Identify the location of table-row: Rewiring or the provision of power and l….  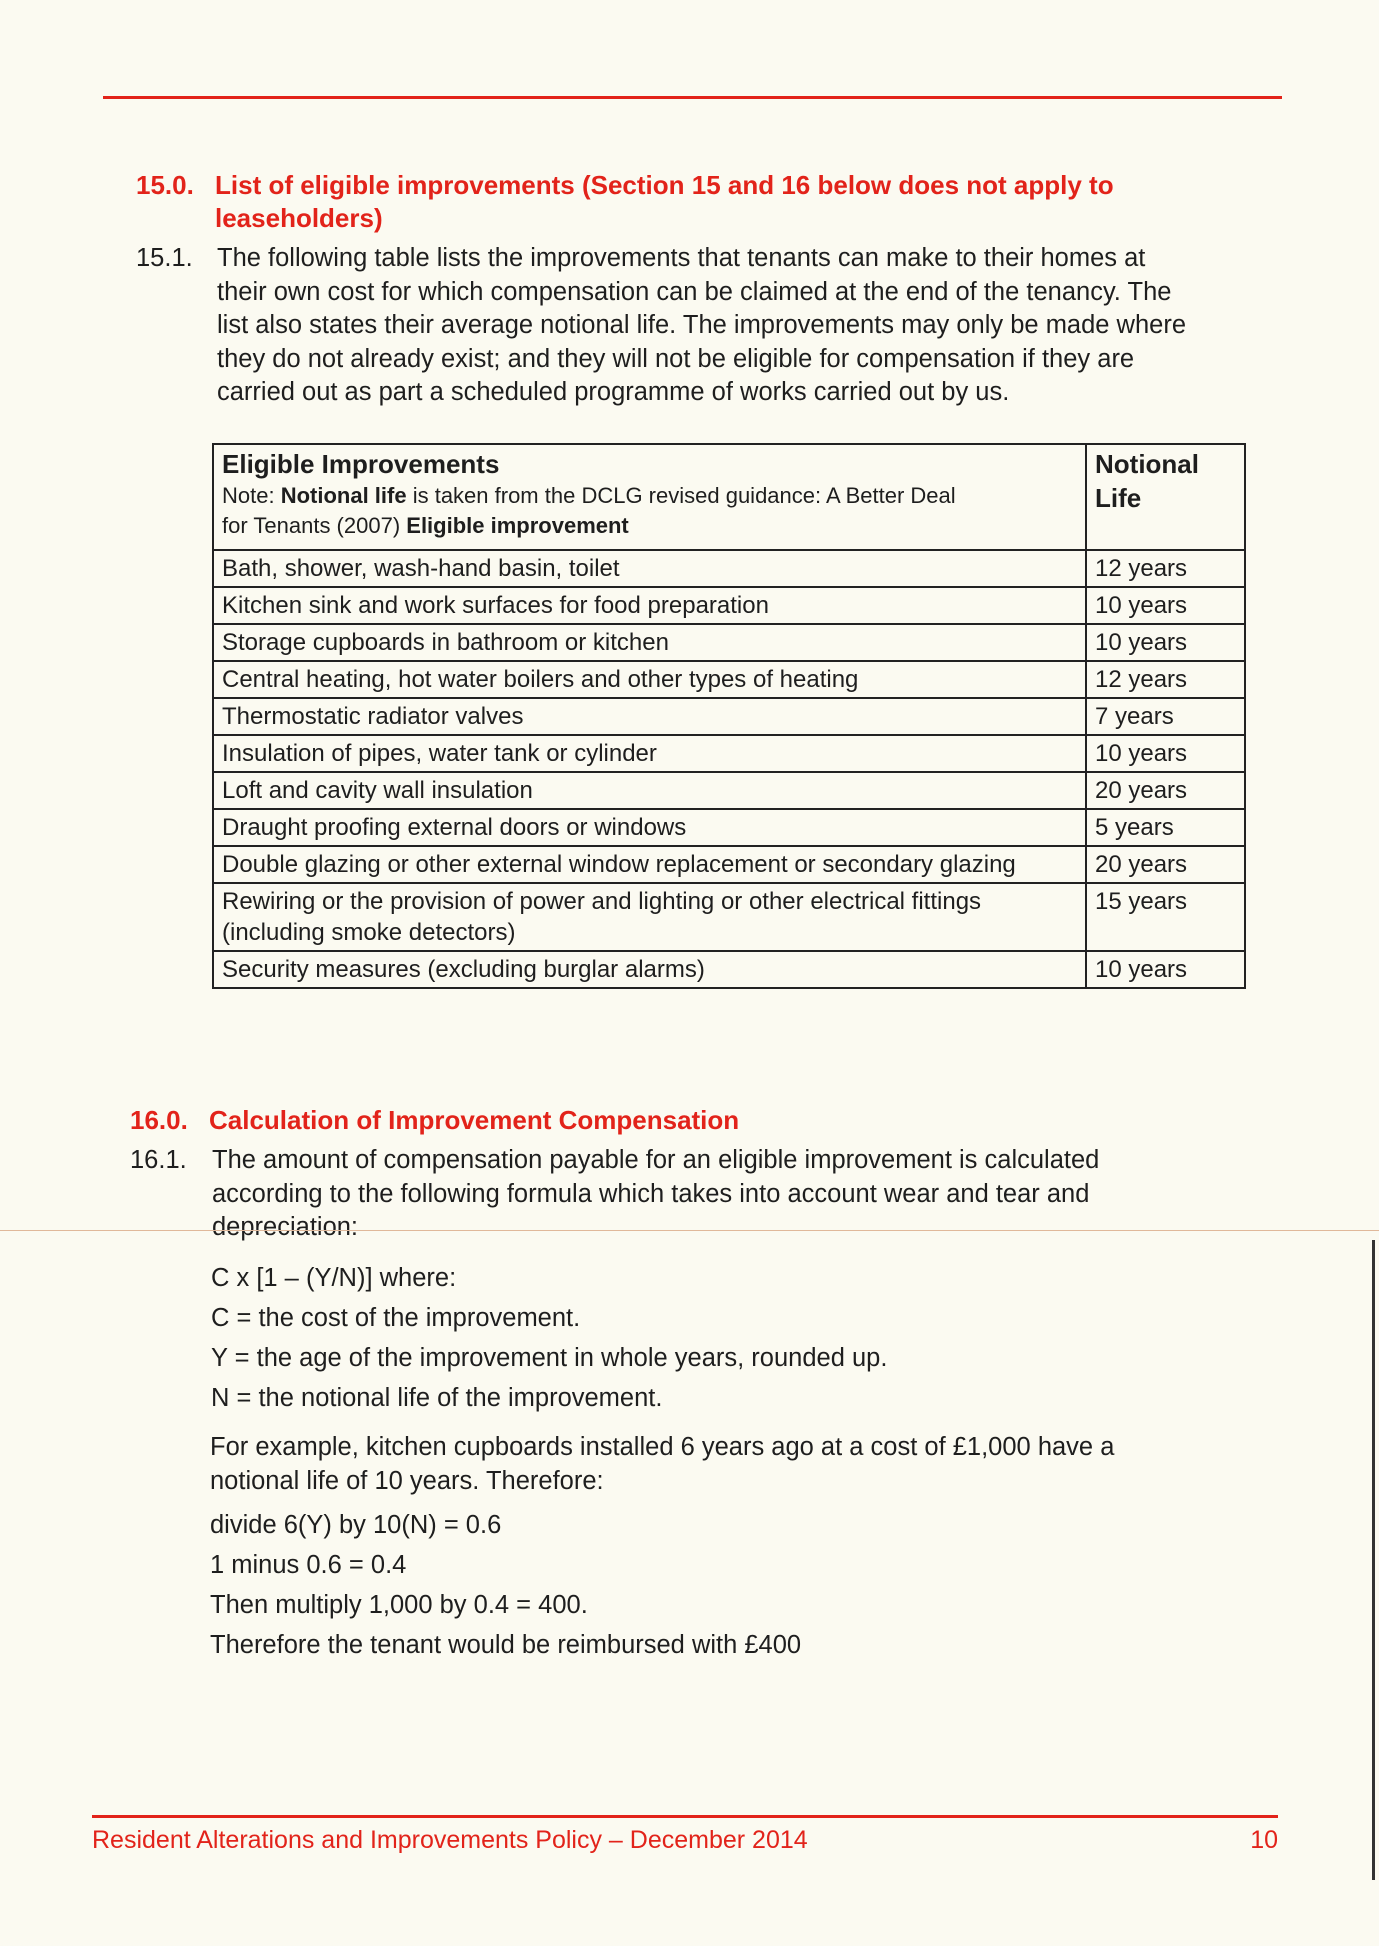
(729, 917).